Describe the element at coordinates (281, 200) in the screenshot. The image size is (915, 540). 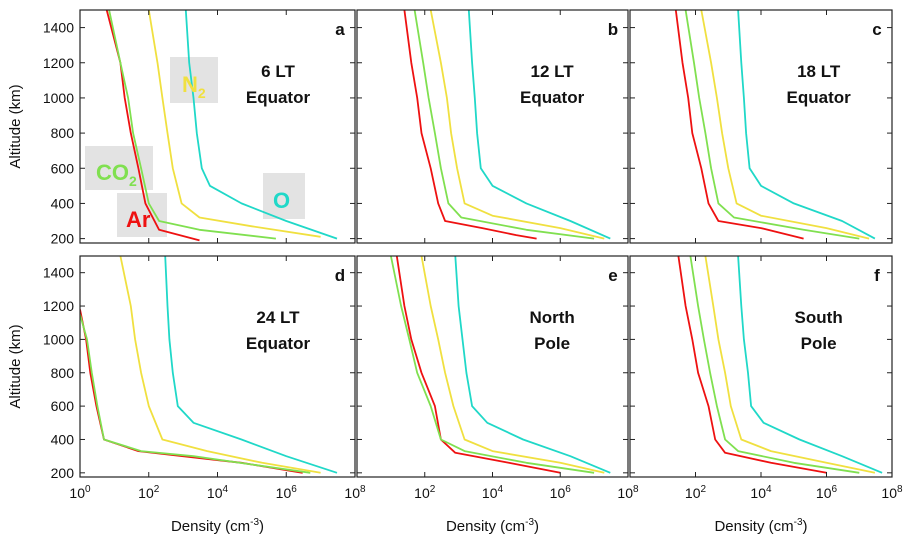
I see `species-label-o: O` at that location.